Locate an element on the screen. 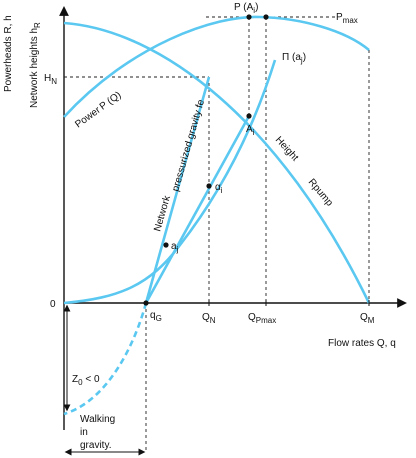 This screenshot has width=416, height=458. qg-label: qG is located at coordinates (156, 316).